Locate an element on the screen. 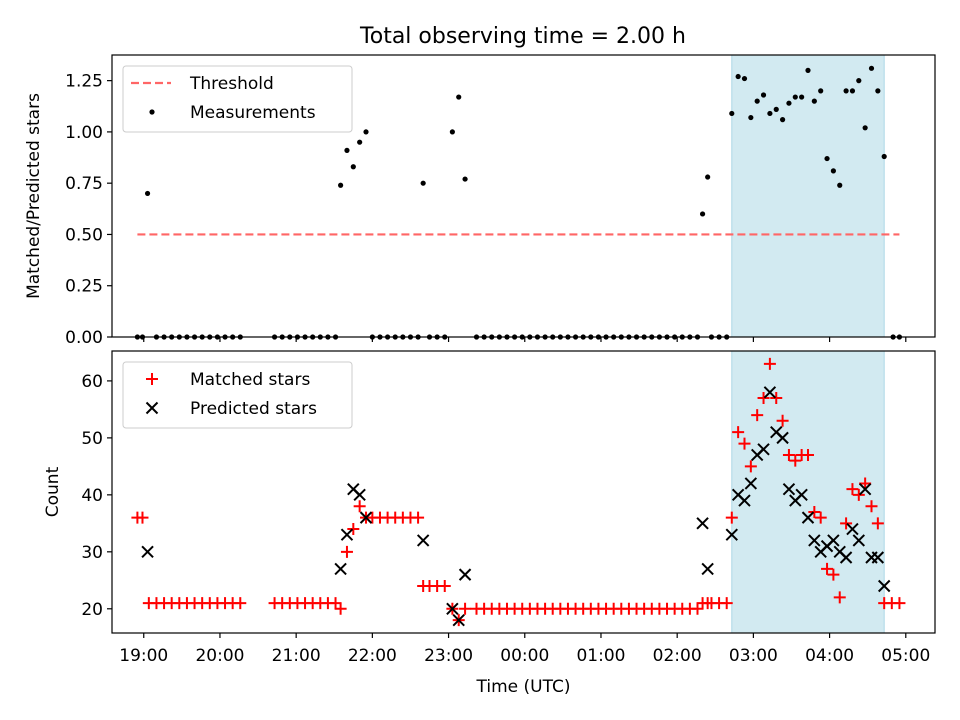 The height and width of the screenshot is (720, 960). legend: Matched stars Predicted stars is located at coordinates (237, 395).